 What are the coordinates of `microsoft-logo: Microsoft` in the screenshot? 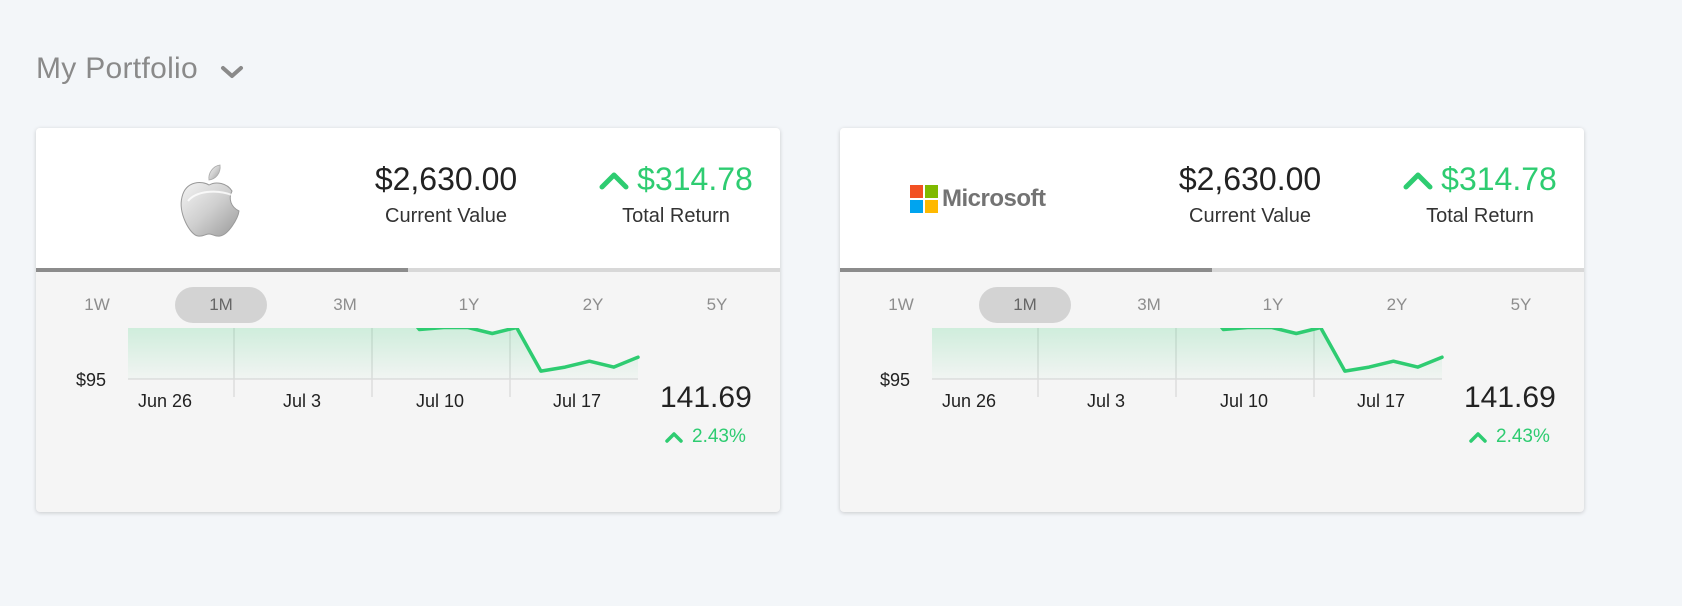 It's located at (980, 199).